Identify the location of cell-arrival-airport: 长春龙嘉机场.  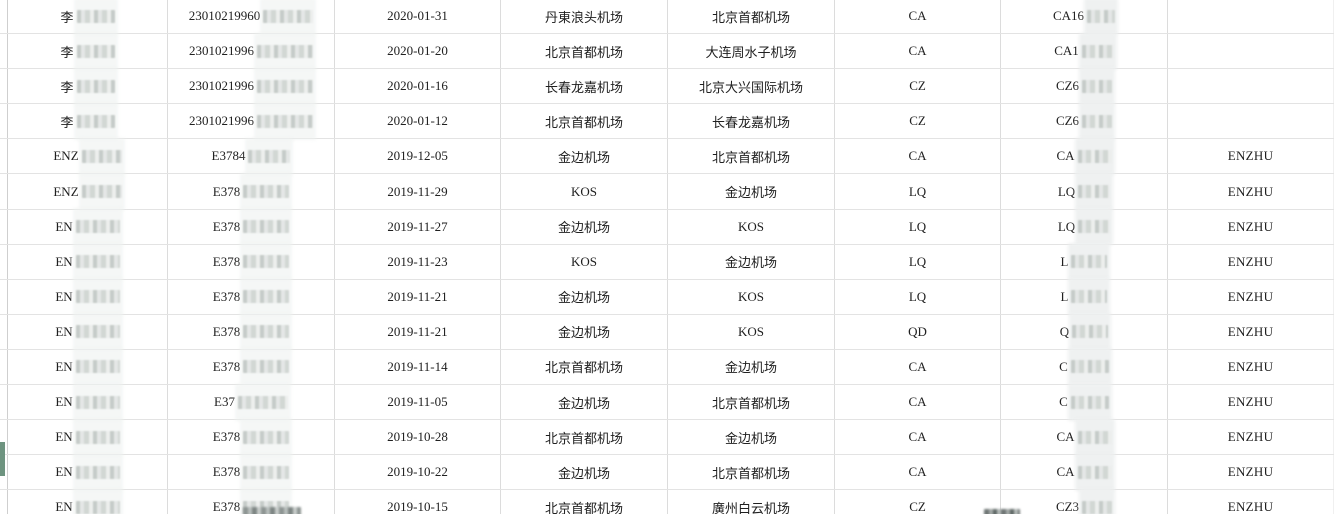
(750, 121).